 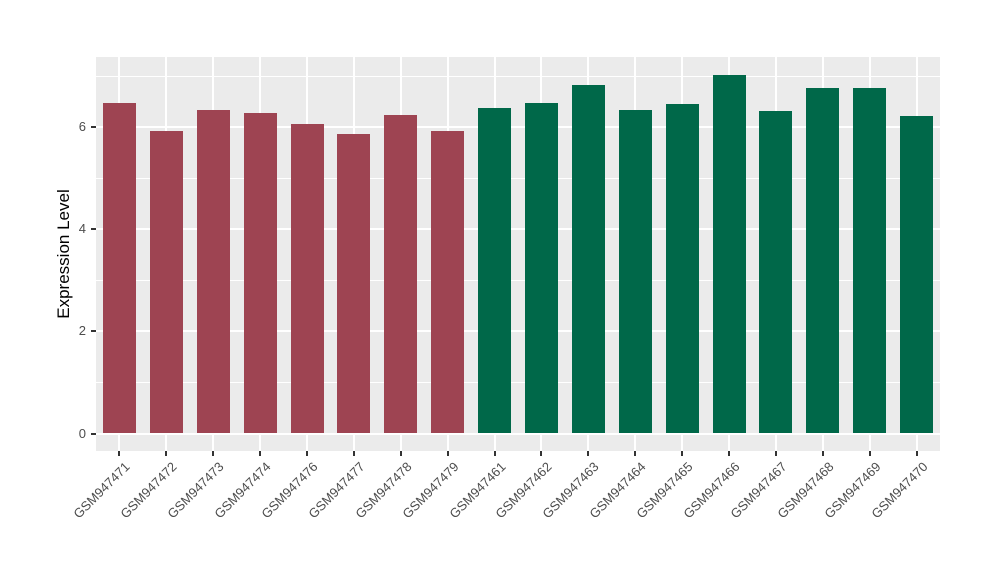 I want to click on x-tick-mark-GSM947465, so click(x=682, y=453).